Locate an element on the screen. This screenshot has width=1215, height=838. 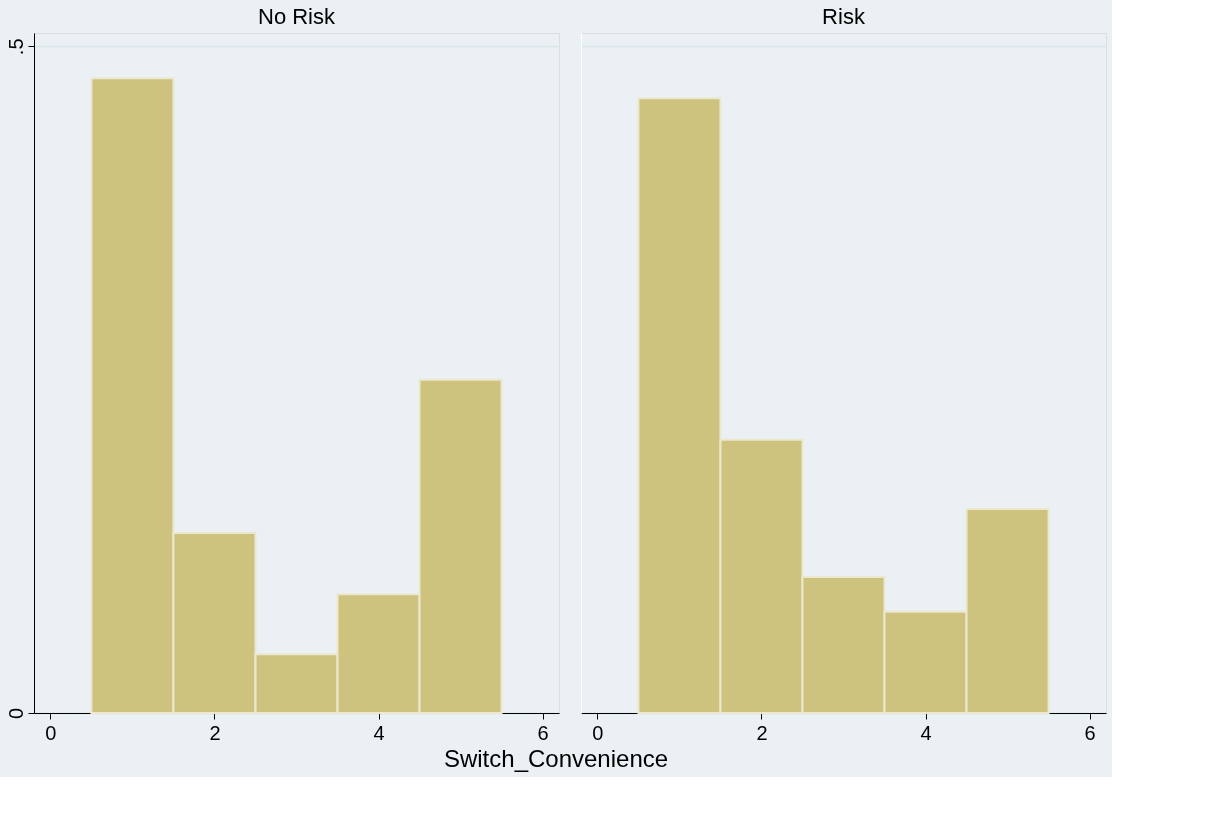
chart-title: No Risk is located at coordinates (296, 16).